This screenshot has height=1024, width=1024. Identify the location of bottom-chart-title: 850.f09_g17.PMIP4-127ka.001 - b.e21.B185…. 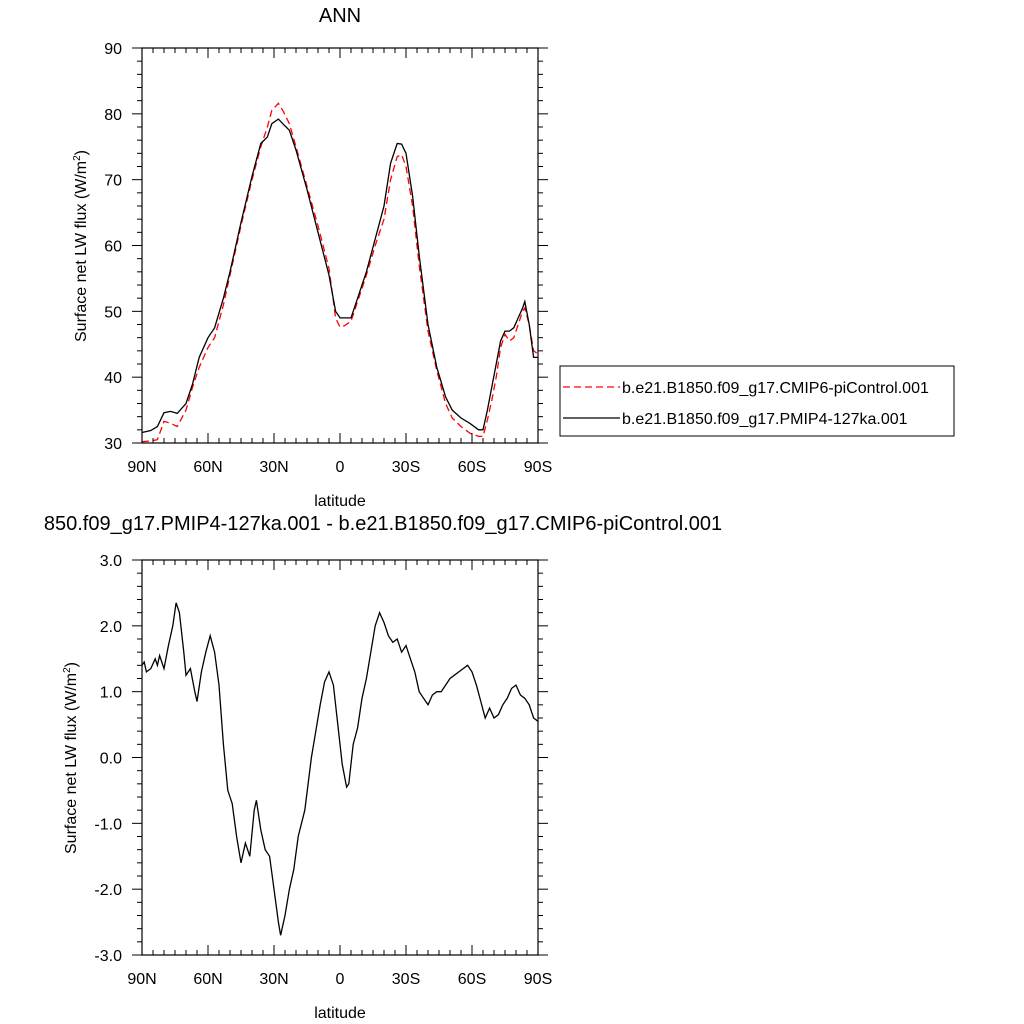
(383, 524).